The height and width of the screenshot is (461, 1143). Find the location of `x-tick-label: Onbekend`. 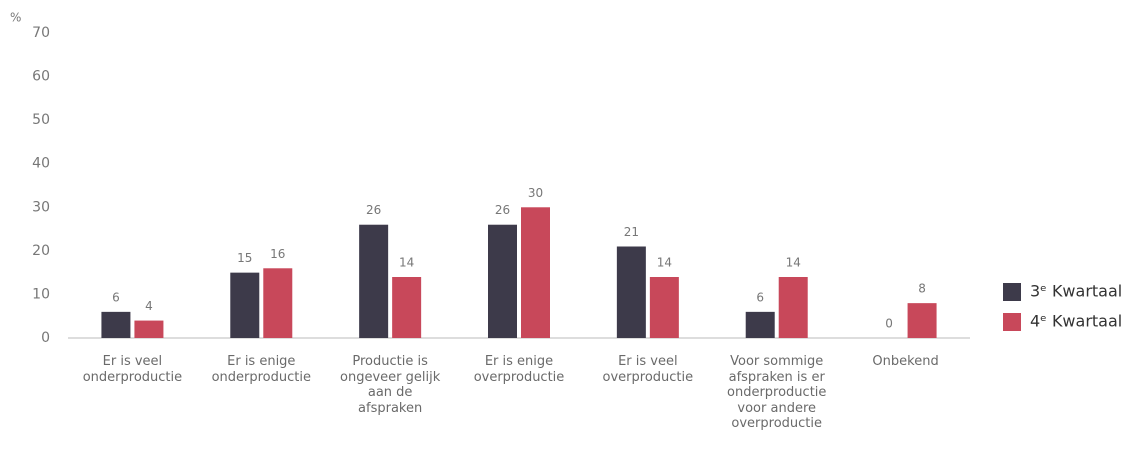

x-tick-label: Onbekend is located at coordinates (905, 361).